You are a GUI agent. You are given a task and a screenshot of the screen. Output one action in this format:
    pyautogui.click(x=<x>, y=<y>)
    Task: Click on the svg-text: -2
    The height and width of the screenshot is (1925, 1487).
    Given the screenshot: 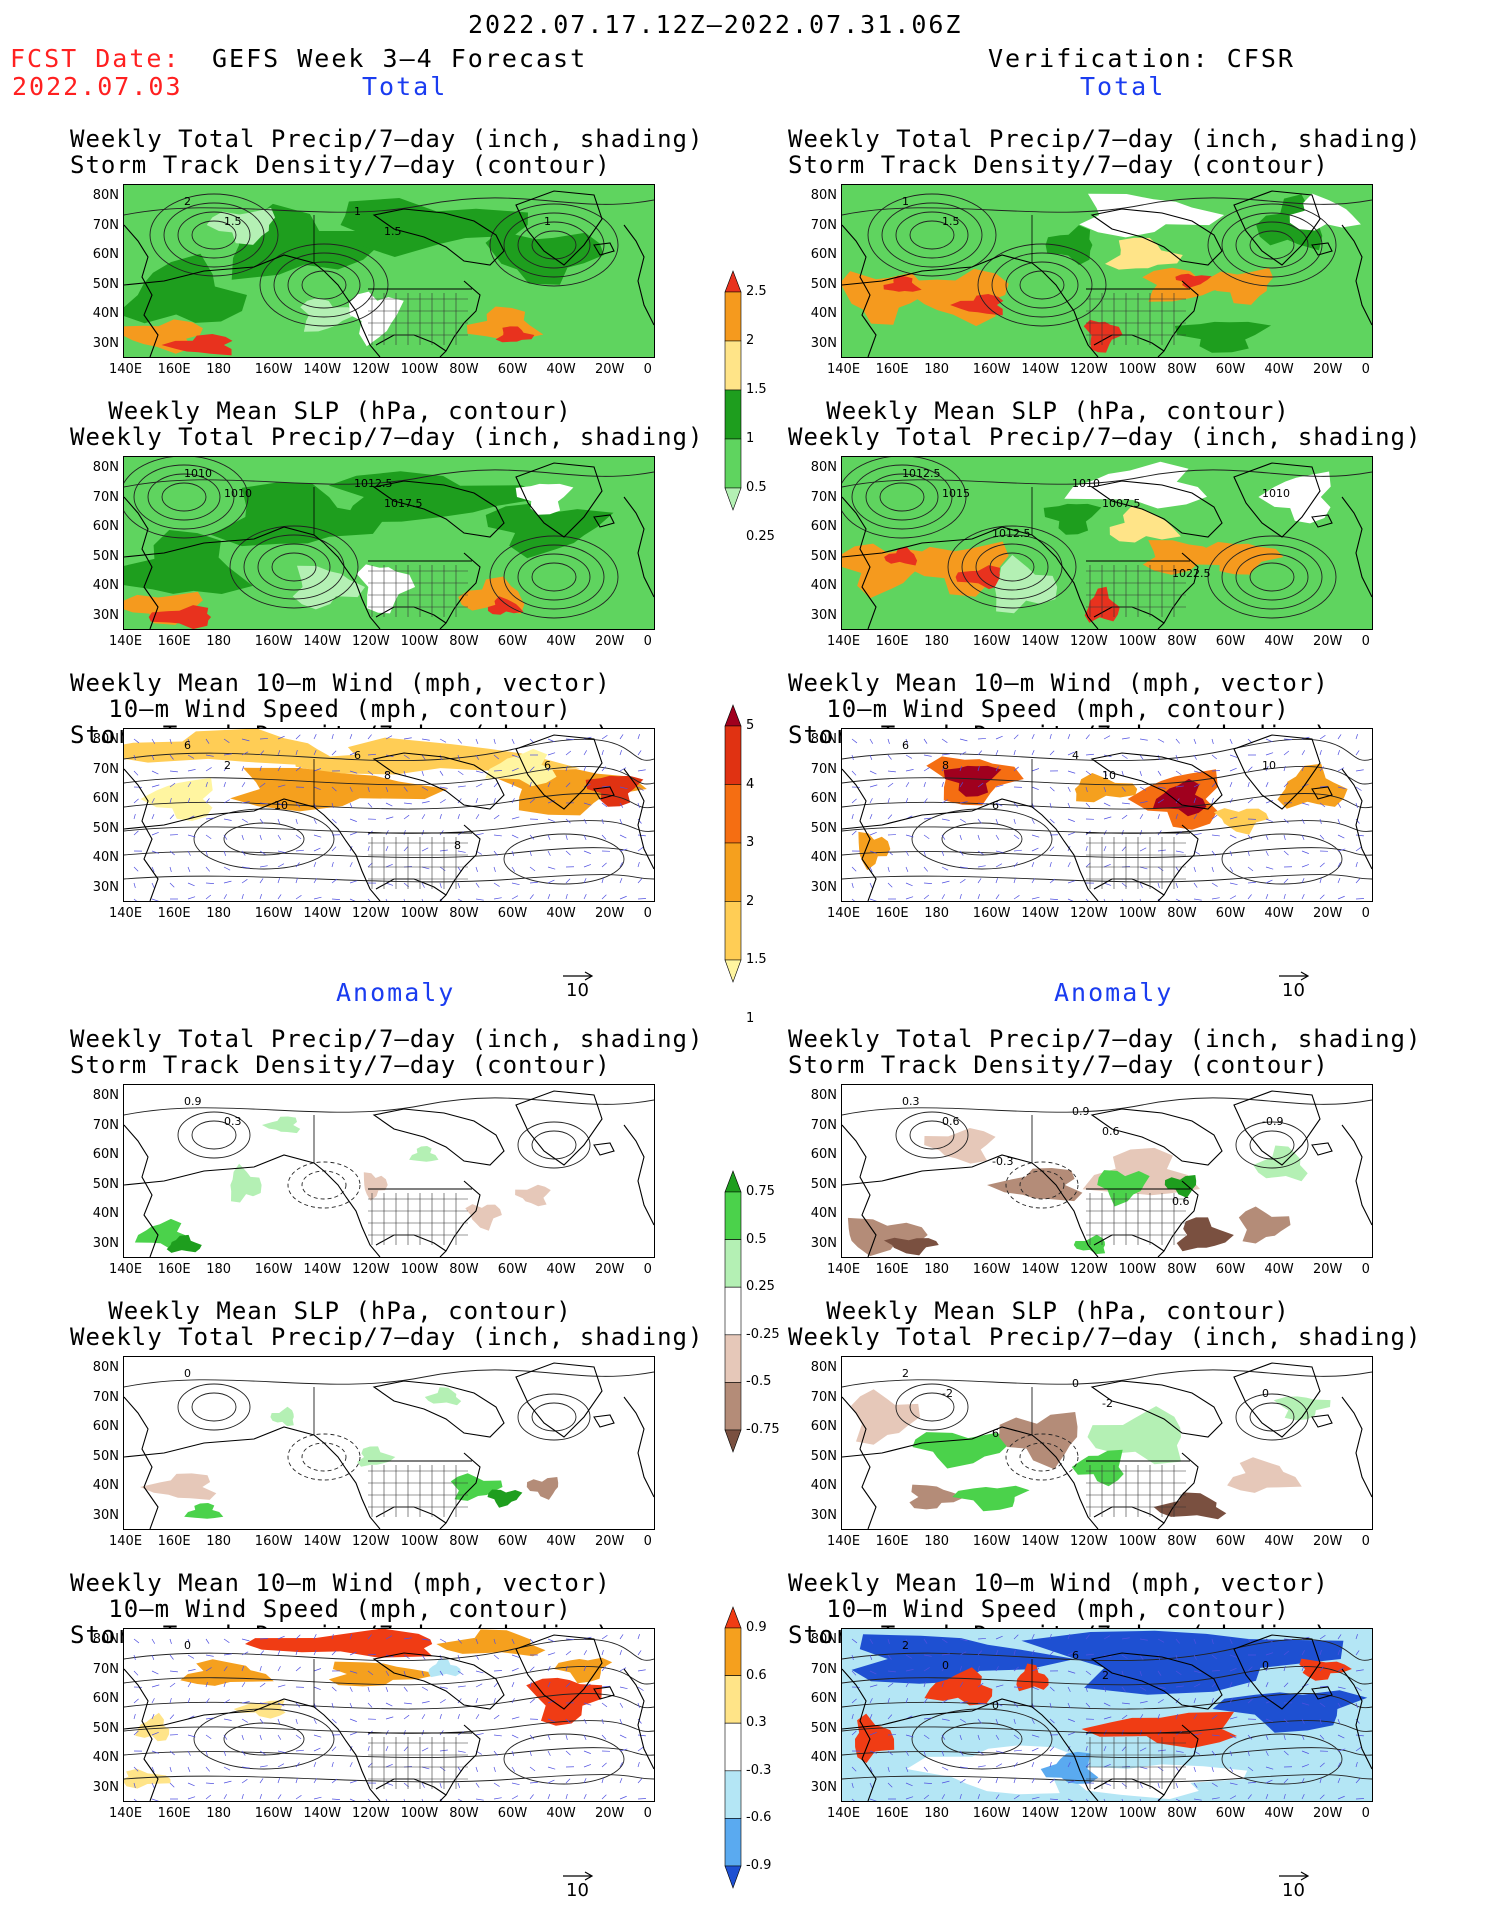 What is the action you would take?
    pyautogui.click(x=1107, y=1403)
    